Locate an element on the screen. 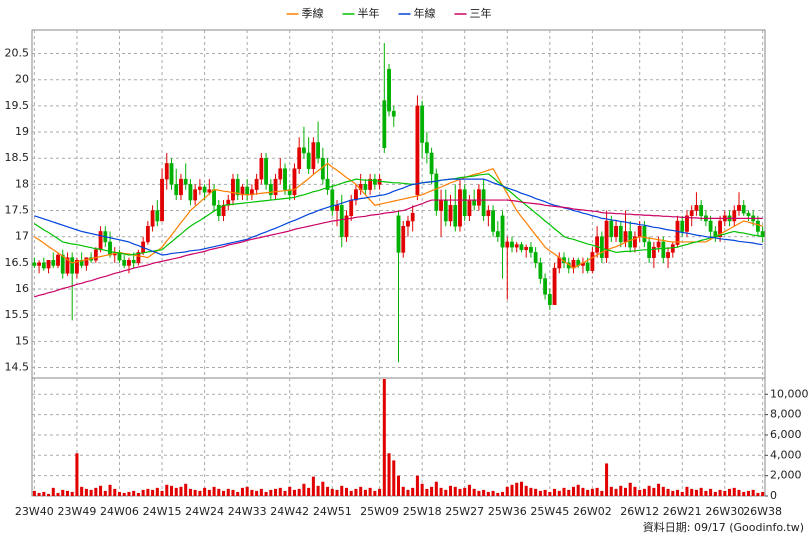 The width and height of the screenshot is (808, 540). x-tick-label: 25W36 is located at coordinates (507, 511).